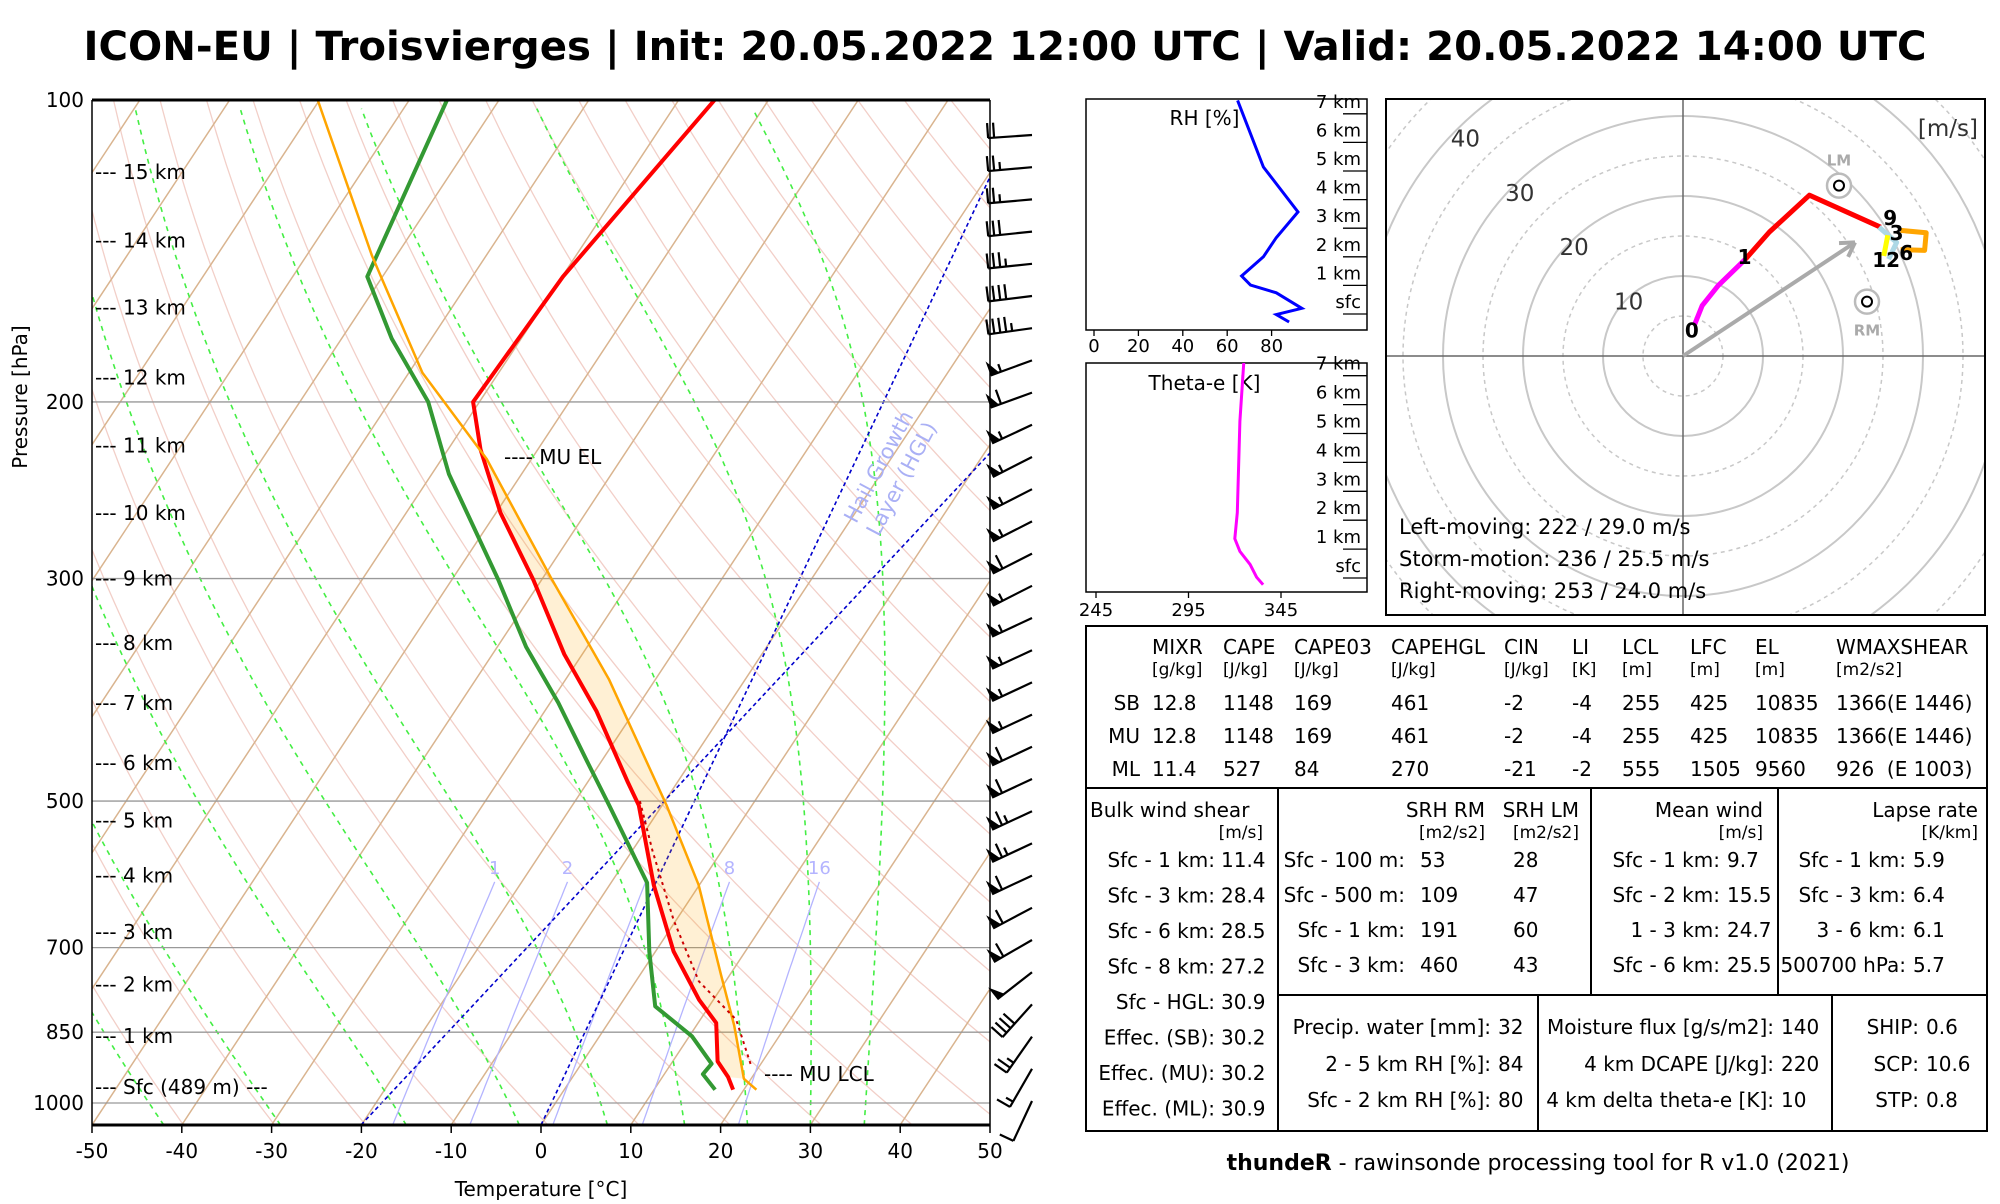 This screenshot has width=2000, height=1204. What do you see at coordinates (1749, 895) in the screenshot?
I see `mean-wind-value: 15.5` at bounding box center [1749, 895].